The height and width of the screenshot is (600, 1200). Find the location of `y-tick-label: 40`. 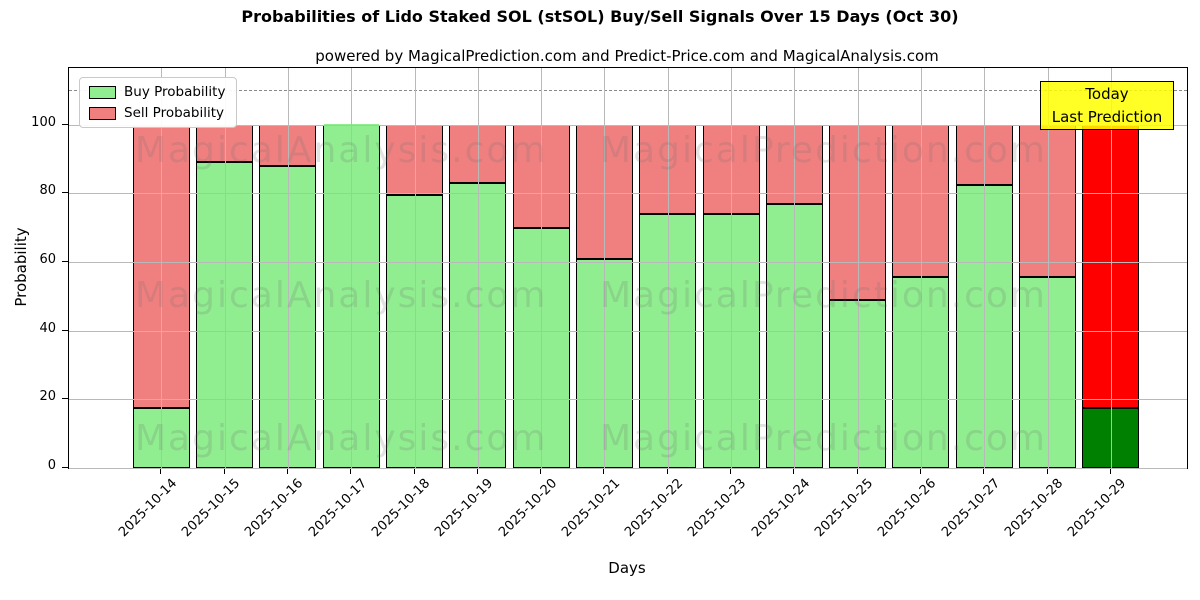

y-tick-label: 40 is located at coordinates (47, 328).